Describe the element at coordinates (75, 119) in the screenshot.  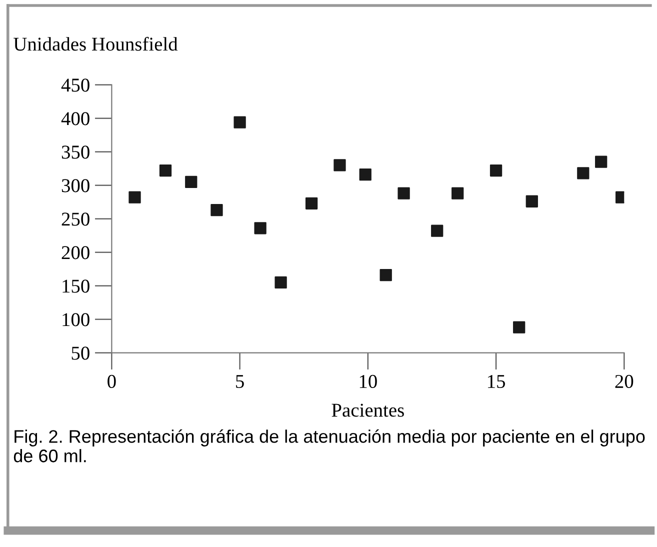
I see `y-tick-label: 400` at that location.